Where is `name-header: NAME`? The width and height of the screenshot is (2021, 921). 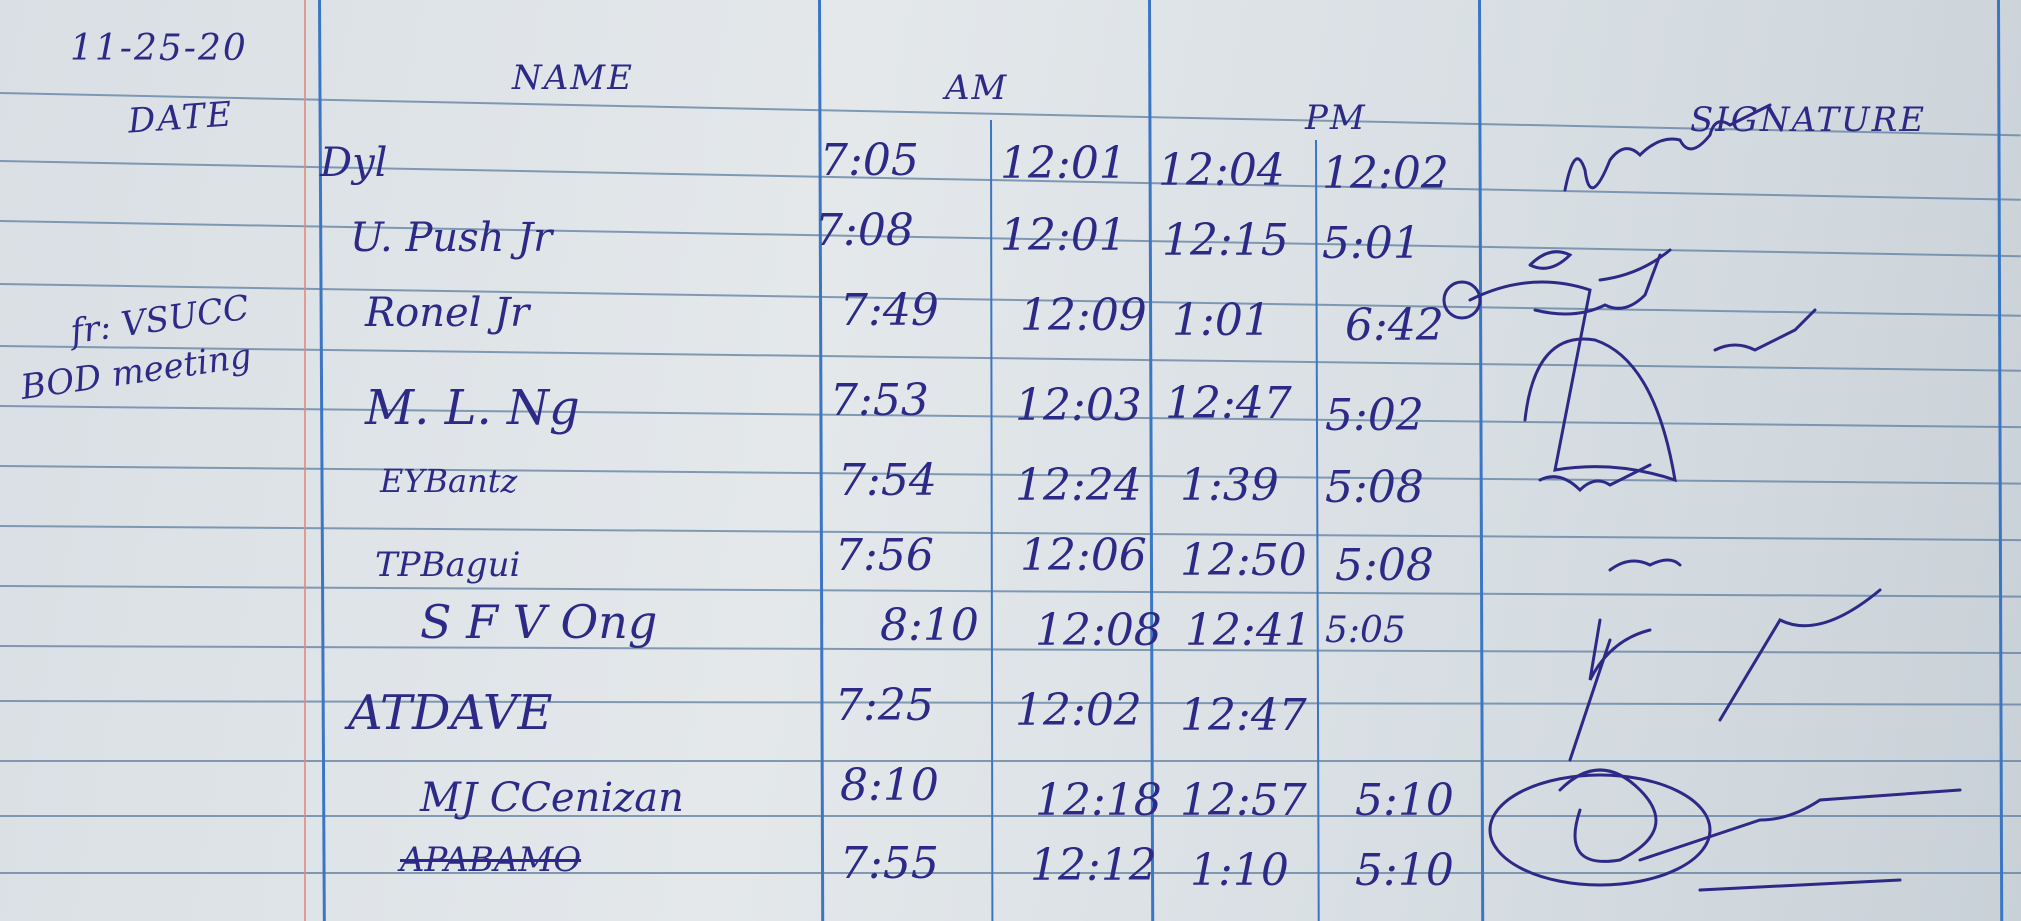 name-header: NAME is located at coordinates (573, 78).